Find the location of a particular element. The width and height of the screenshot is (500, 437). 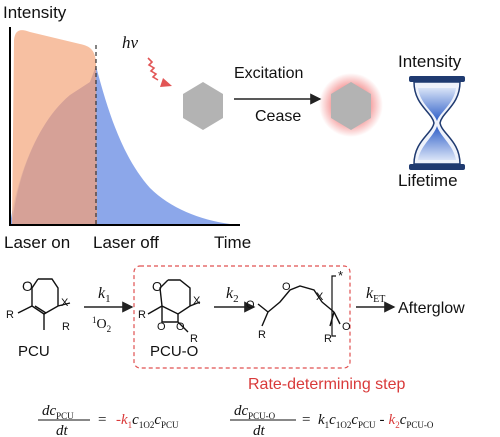

laser-on-label: Laser on is located at coordinates (37, 242).